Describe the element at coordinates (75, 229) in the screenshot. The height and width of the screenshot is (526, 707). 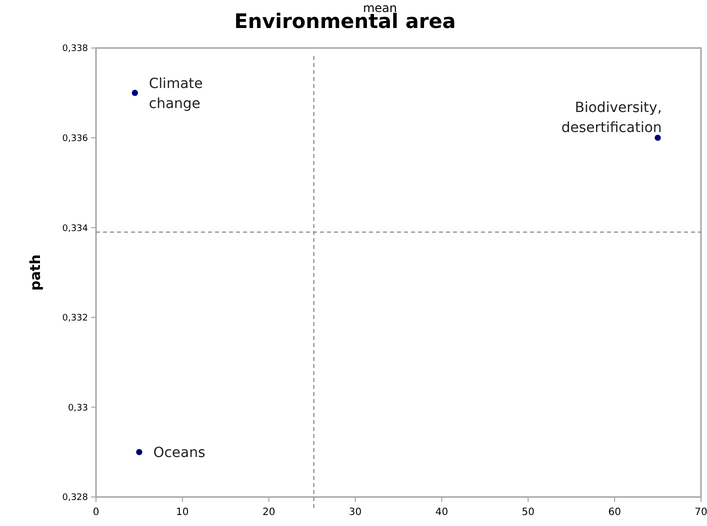
I see `y-tick-label: 0,334` at that location.